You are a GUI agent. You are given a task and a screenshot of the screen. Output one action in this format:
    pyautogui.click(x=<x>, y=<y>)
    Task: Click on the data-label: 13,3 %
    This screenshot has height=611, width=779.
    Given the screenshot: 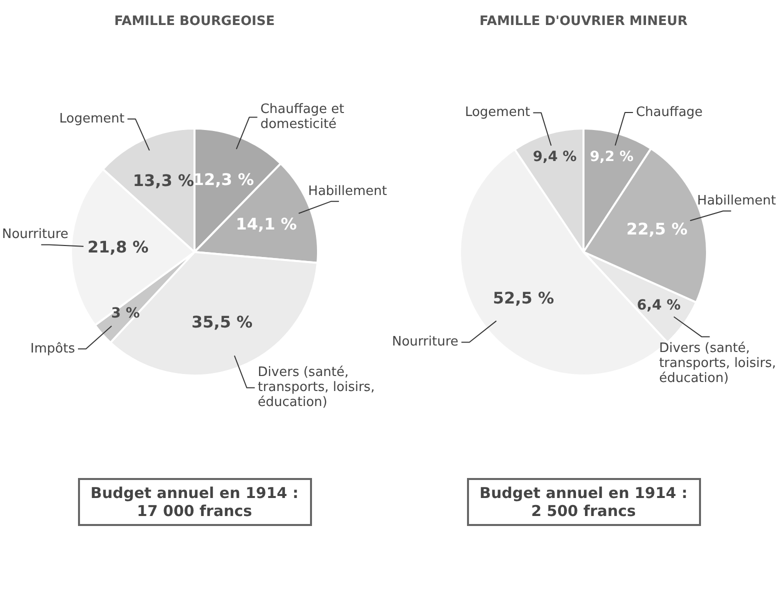 What is the action you would take?
    pyautogui.click(x=163, y=180)
    